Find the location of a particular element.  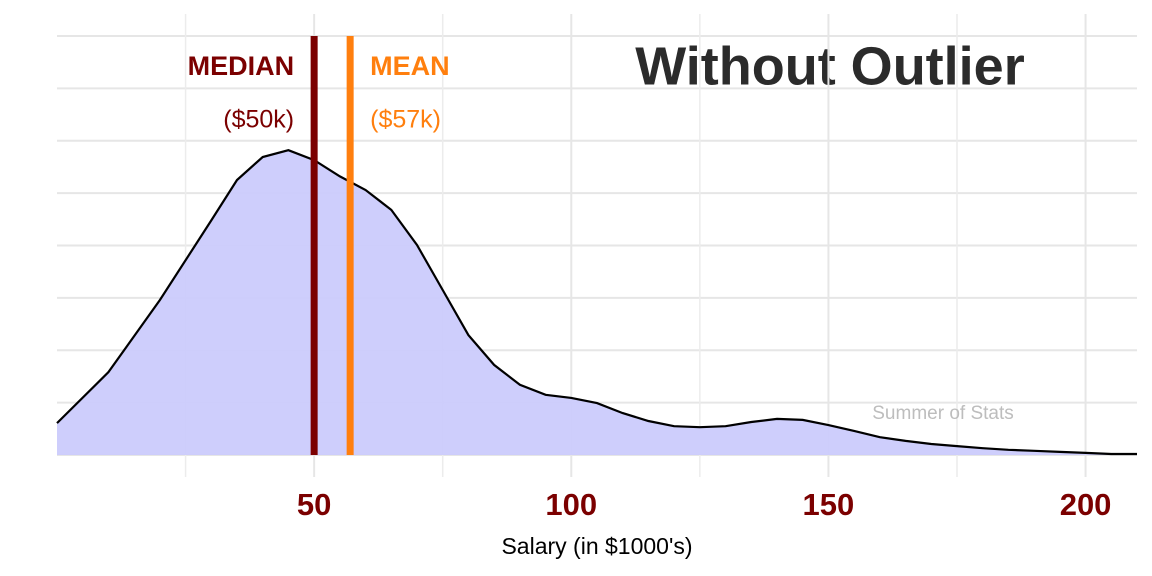

x-tick-label: 200 is located at coordinates (1086, 504).